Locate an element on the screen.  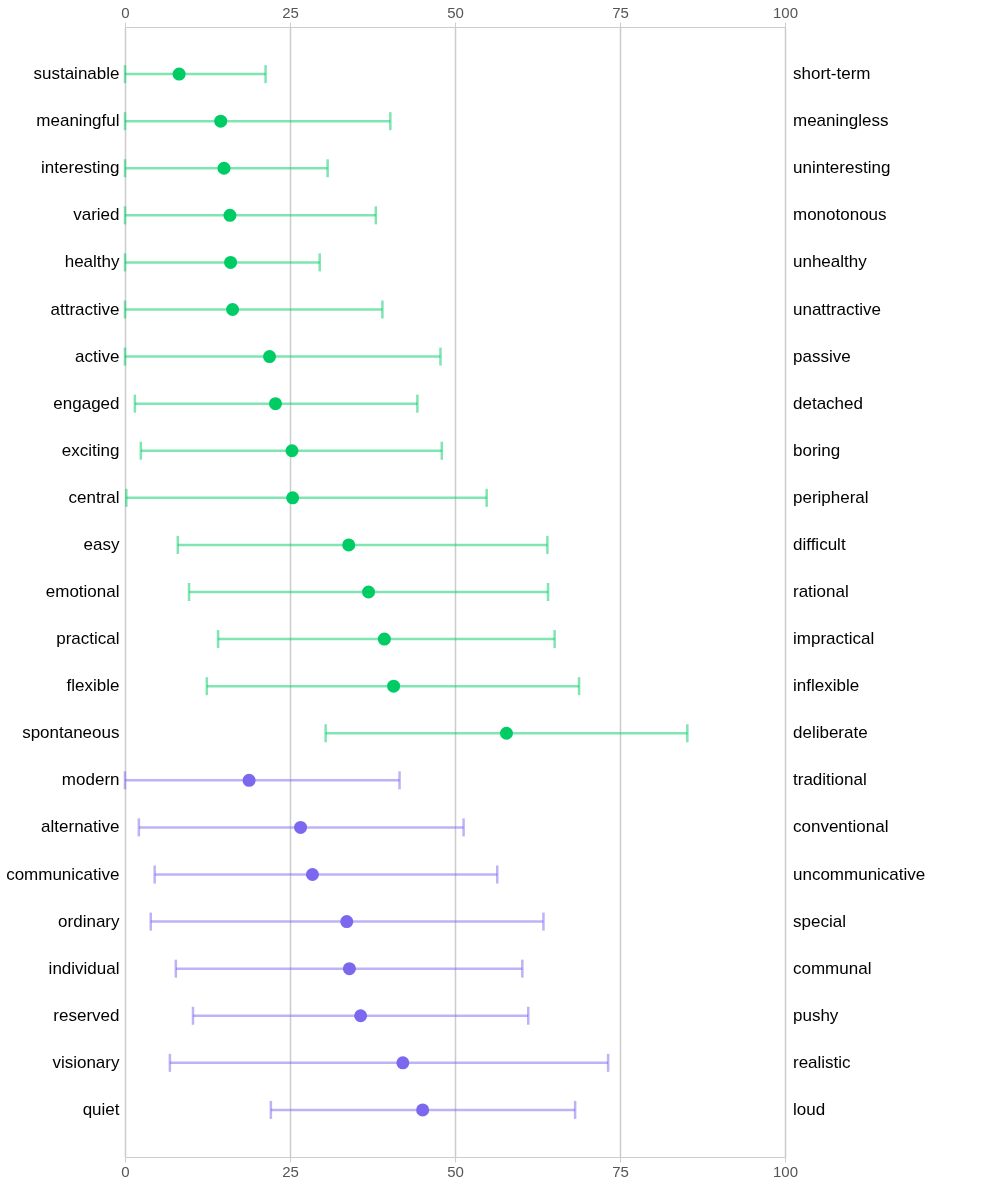
y2-tick-label: unhealthy is located at coordinates (830, 262).